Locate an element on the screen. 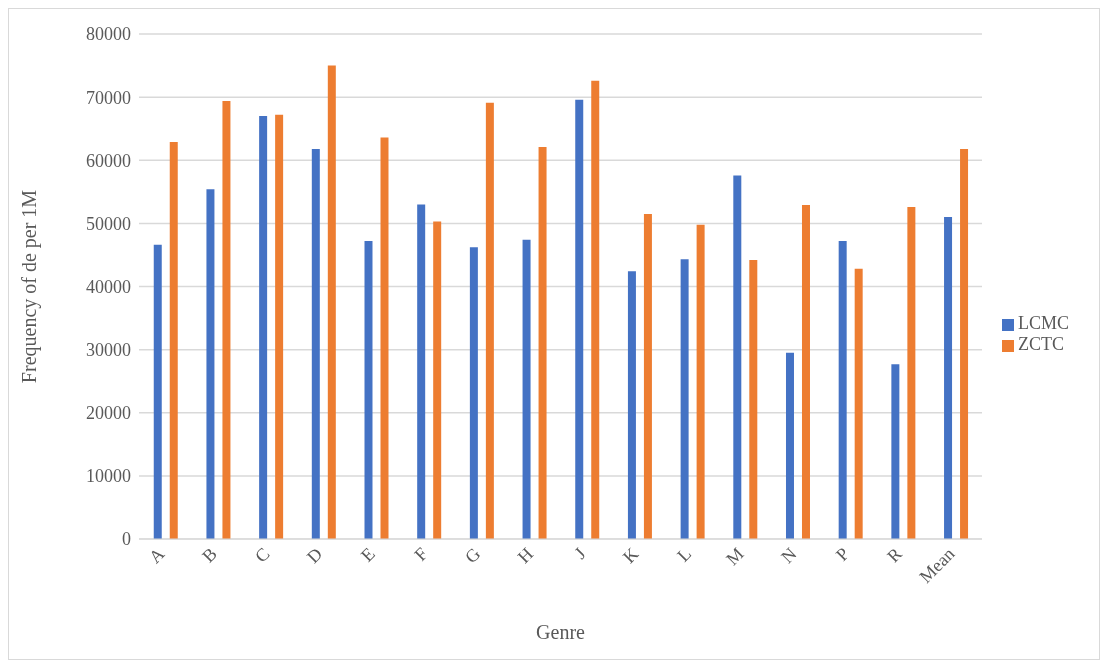 The width and height of the screenshot is (1109, 670). x-tick-label: F is located at coordinates (421, 554).